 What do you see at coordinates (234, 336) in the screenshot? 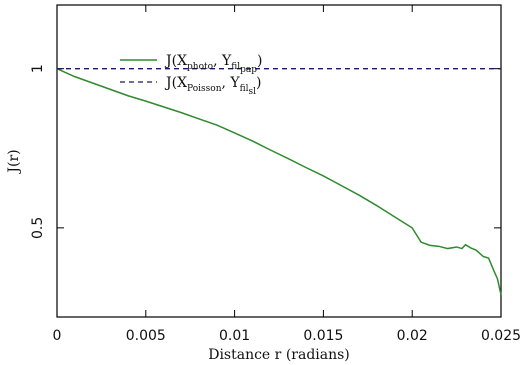
I see `x-tick-label: 0.01` at bounding box center [234, 336].